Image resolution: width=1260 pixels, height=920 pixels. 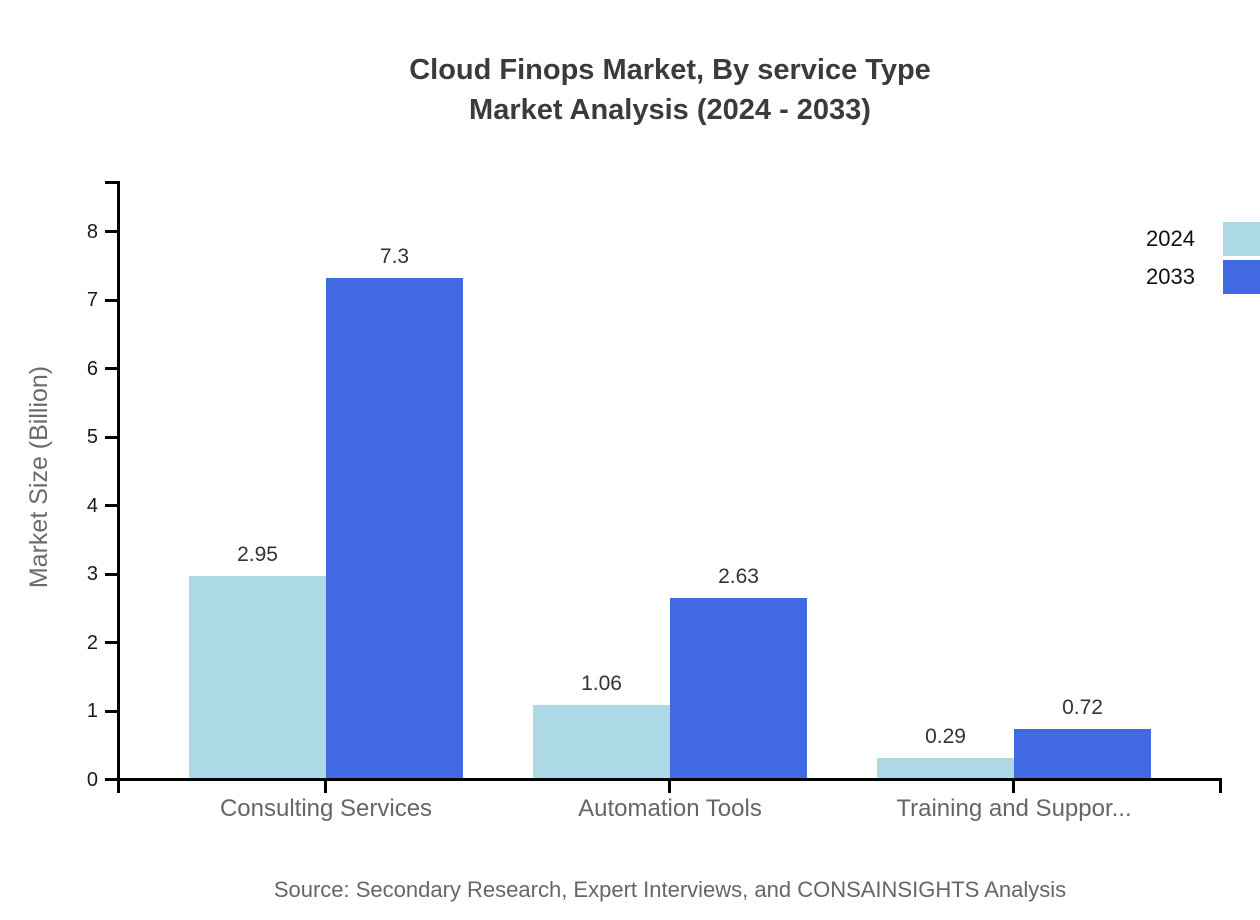 What do you see at coordinates (112, 182) in the screenshot?
I see `y-axis-top-cap` at bounding box center [112, 182].